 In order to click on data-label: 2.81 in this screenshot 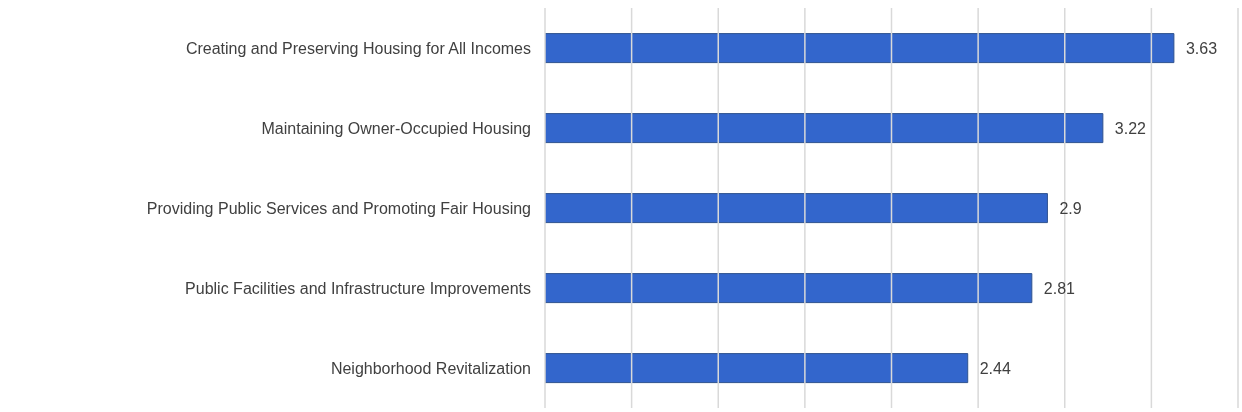, I will do `click(1059, 288)`.